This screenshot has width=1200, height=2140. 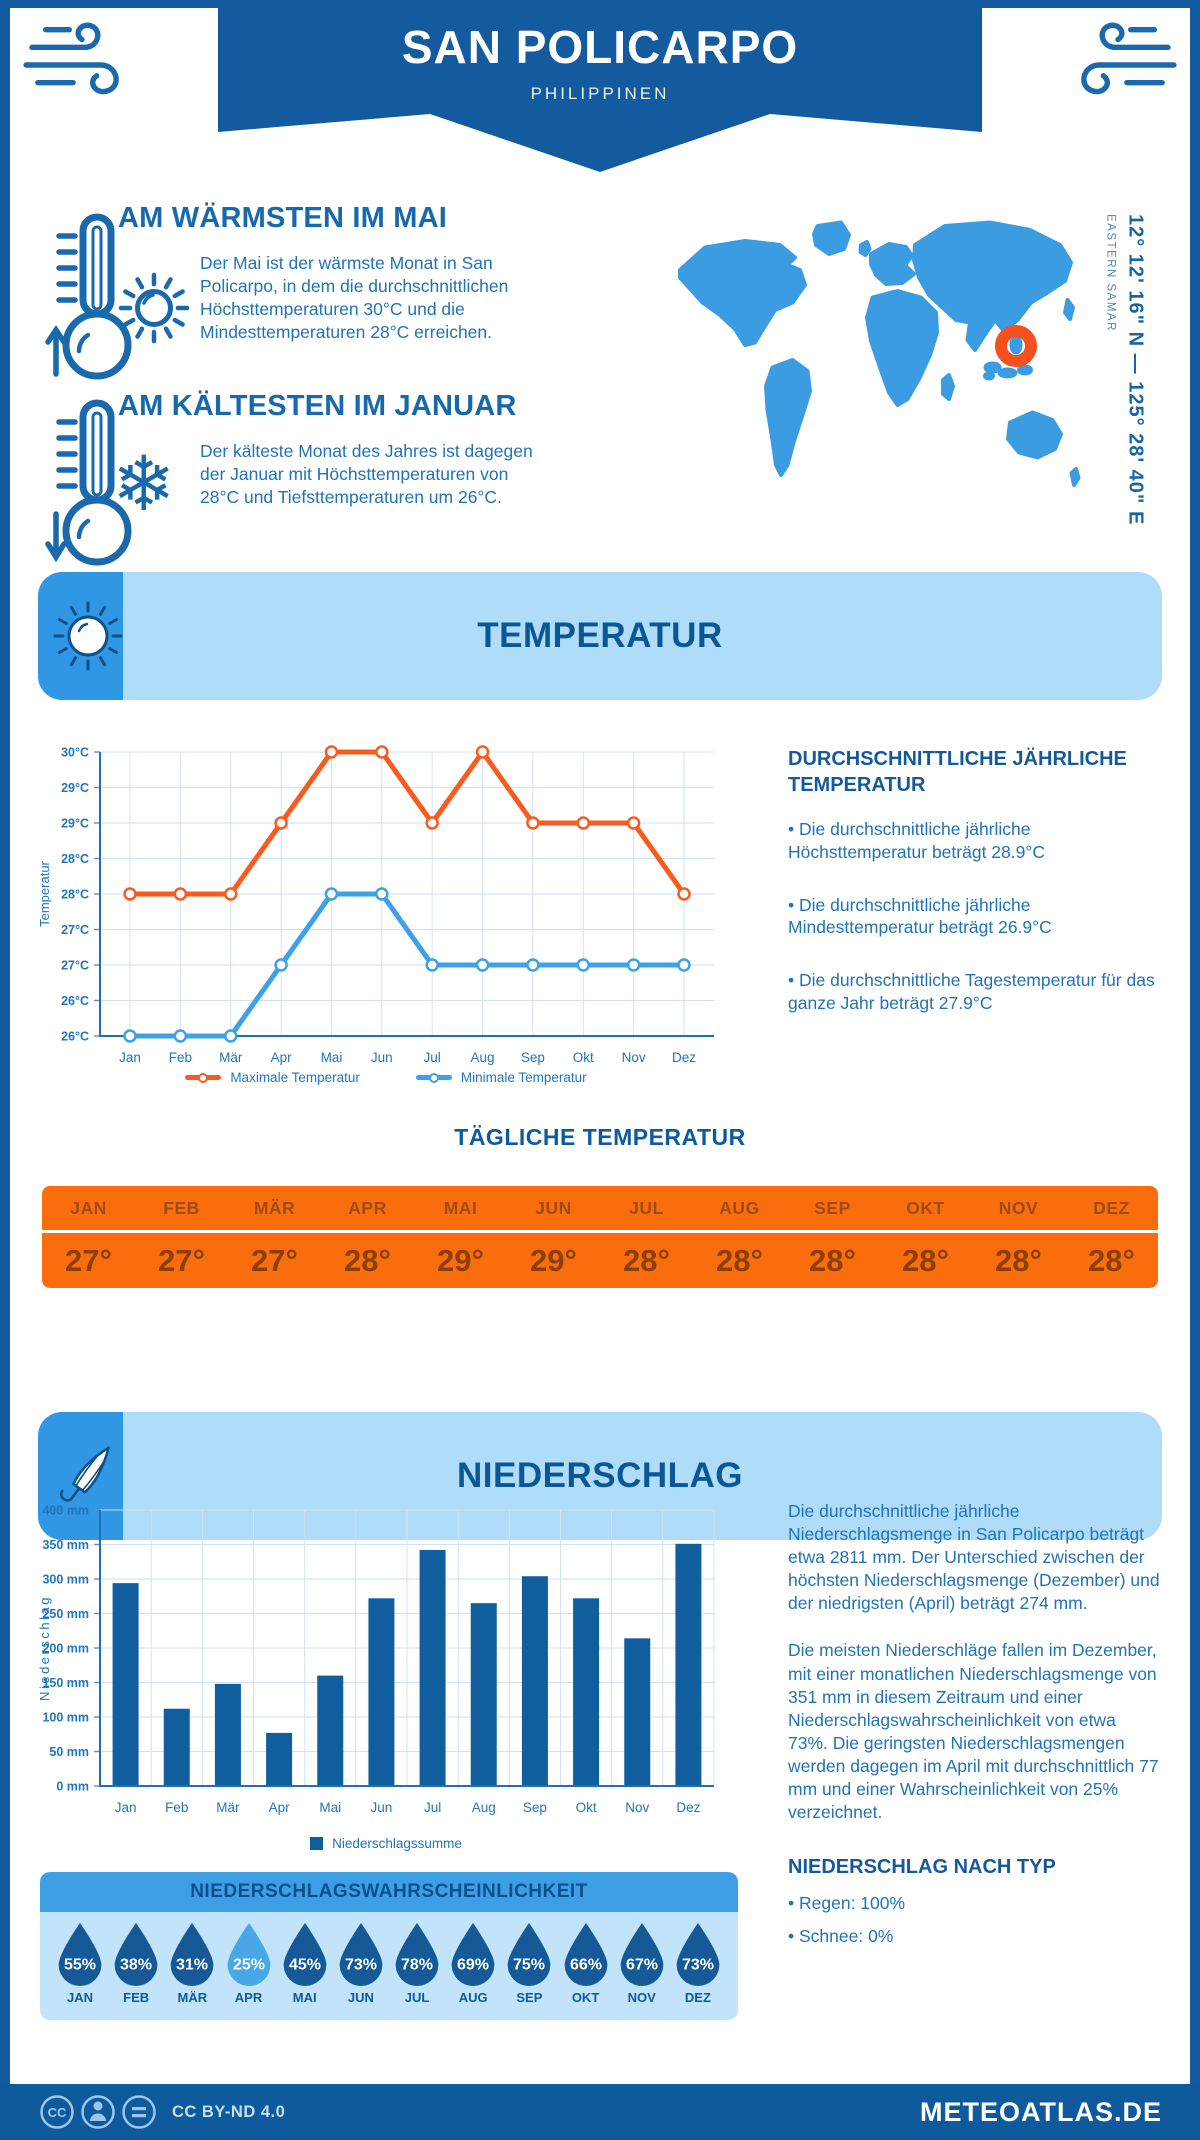 I want to click on probability-droplet: 55% JAN, so click(x=80, y=1963).